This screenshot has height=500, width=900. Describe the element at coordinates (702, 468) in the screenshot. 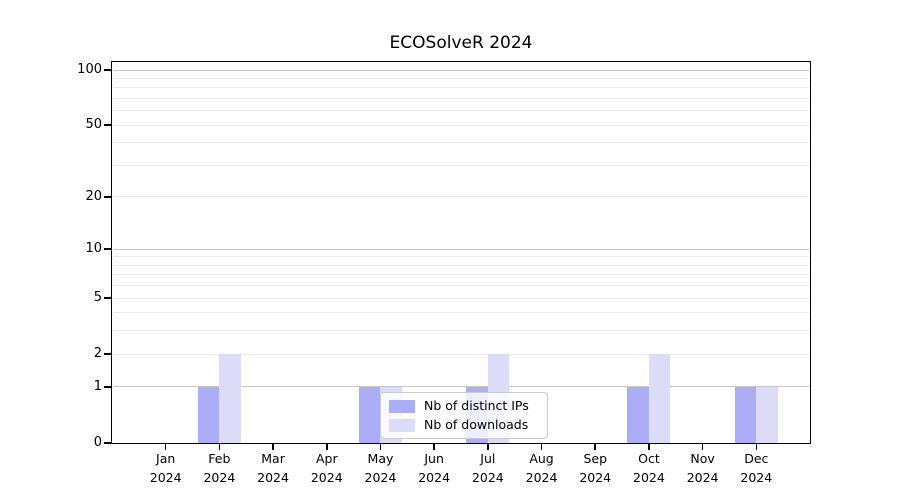

I see `x-tick-label: Nov 2024` at that location.